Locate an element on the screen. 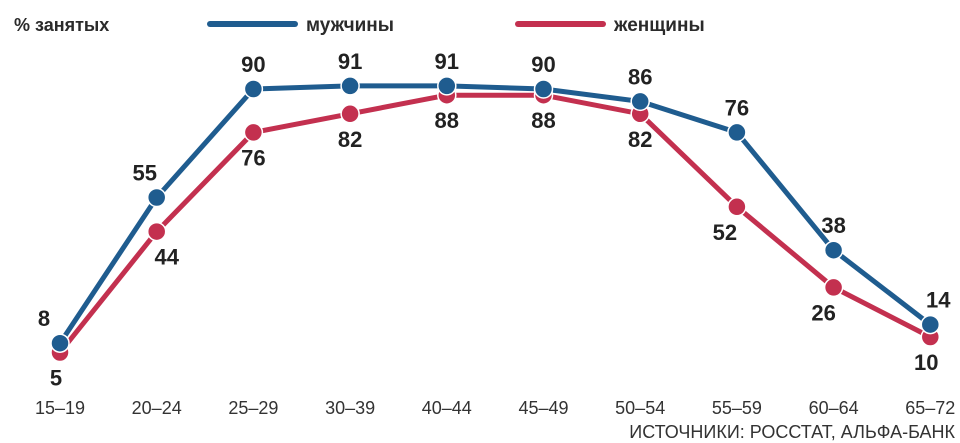 Image resolution: width=960 pixels, height=443 pixels. data-label-men-6: 86 is located at coordinates (640, 76).